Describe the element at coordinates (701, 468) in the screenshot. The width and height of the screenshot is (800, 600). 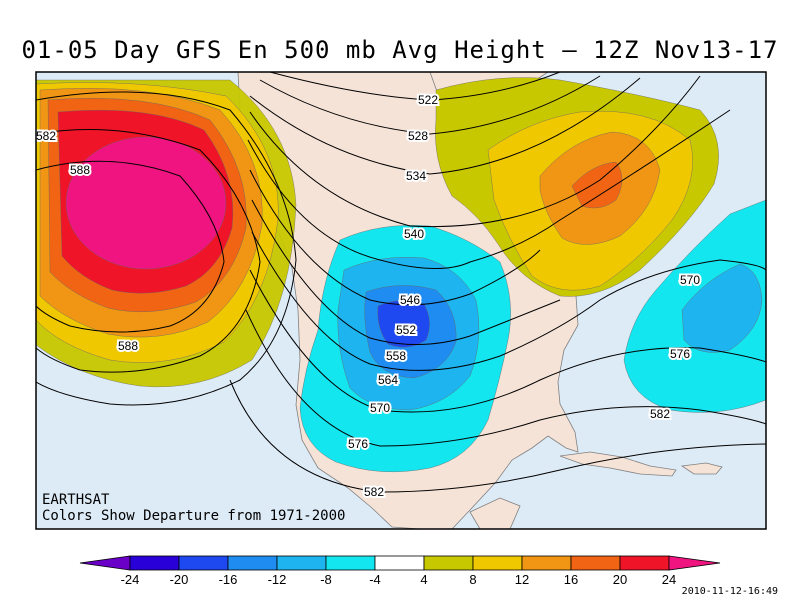
I see `hispaniola-land` at that location.